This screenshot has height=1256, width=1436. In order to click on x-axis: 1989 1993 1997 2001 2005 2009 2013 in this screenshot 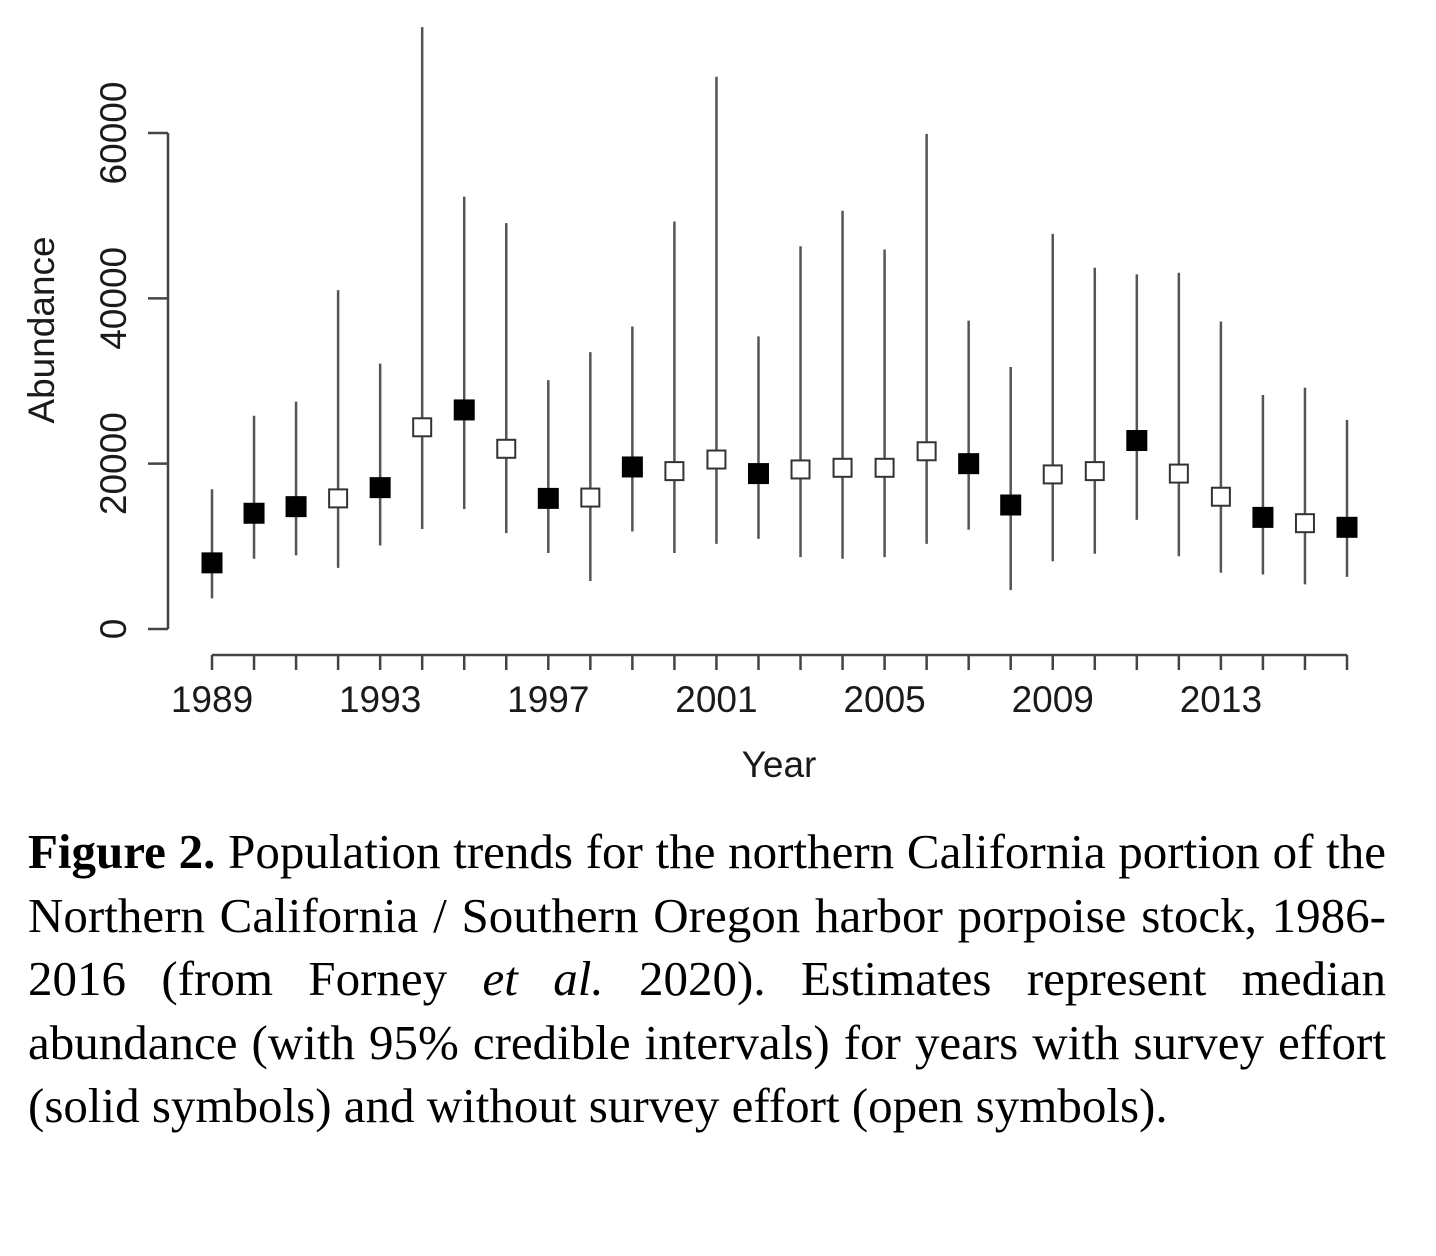, I will do `click(760, 686)`.